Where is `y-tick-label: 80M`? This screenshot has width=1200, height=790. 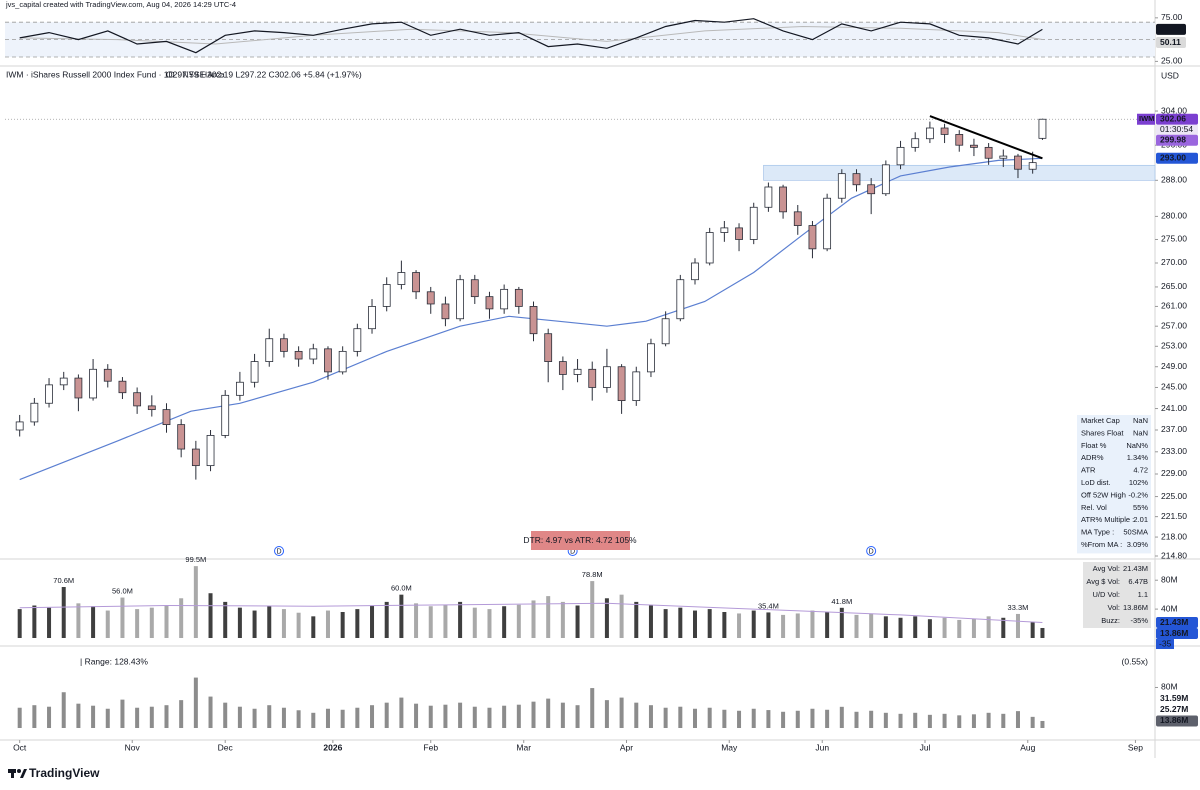
y-tick-label: 80M is located at coordinates (1169, 579).